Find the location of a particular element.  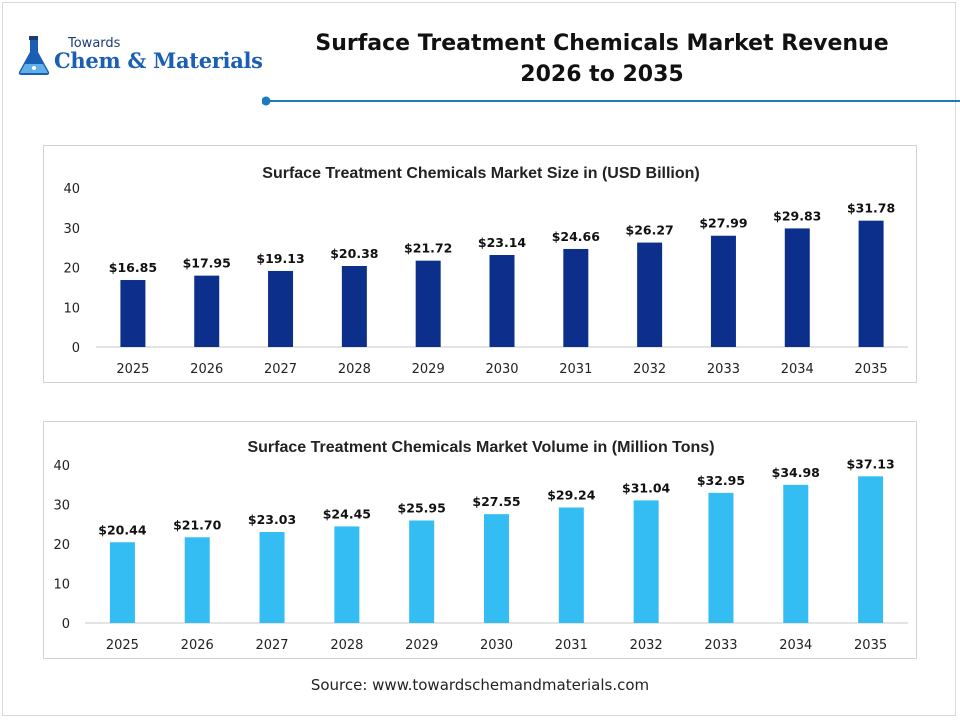

data-label: $31.04 is located at coordinates (646, 487).